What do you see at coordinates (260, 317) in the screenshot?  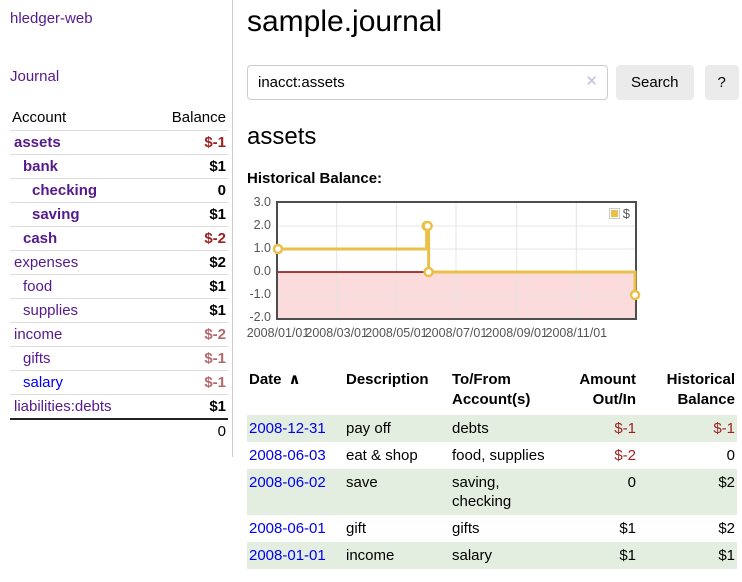 I see `y-axis-tick-label: -2.0` at bounding box center [260, 317].